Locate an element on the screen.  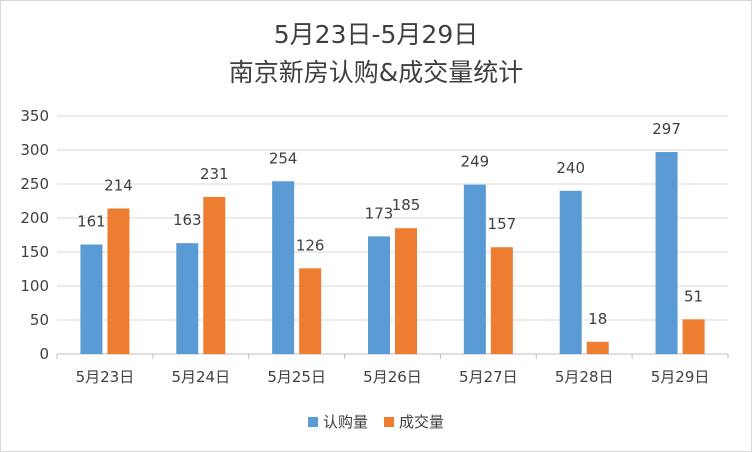
x-tick-label: 5月28日 is located at coordinates (584, 377).